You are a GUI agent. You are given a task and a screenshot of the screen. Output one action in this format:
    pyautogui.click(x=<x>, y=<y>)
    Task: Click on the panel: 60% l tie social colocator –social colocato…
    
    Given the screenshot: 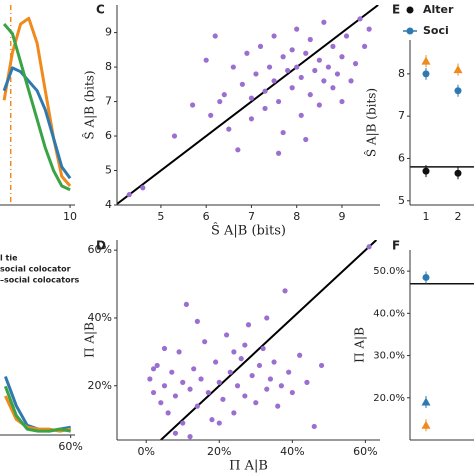 What is the action you would take?
    pyautogui.click(x=41, y=353)
    